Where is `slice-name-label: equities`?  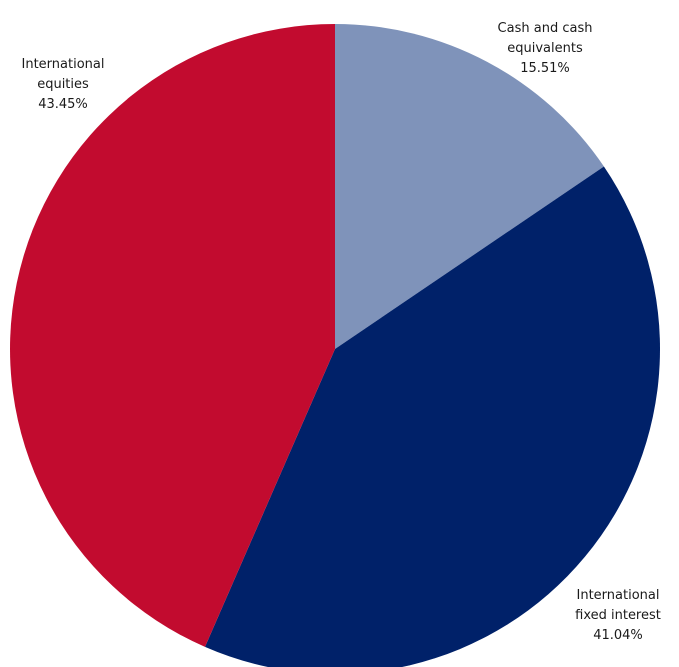 slice-name-label: equities is located at coordinates (63, 84).